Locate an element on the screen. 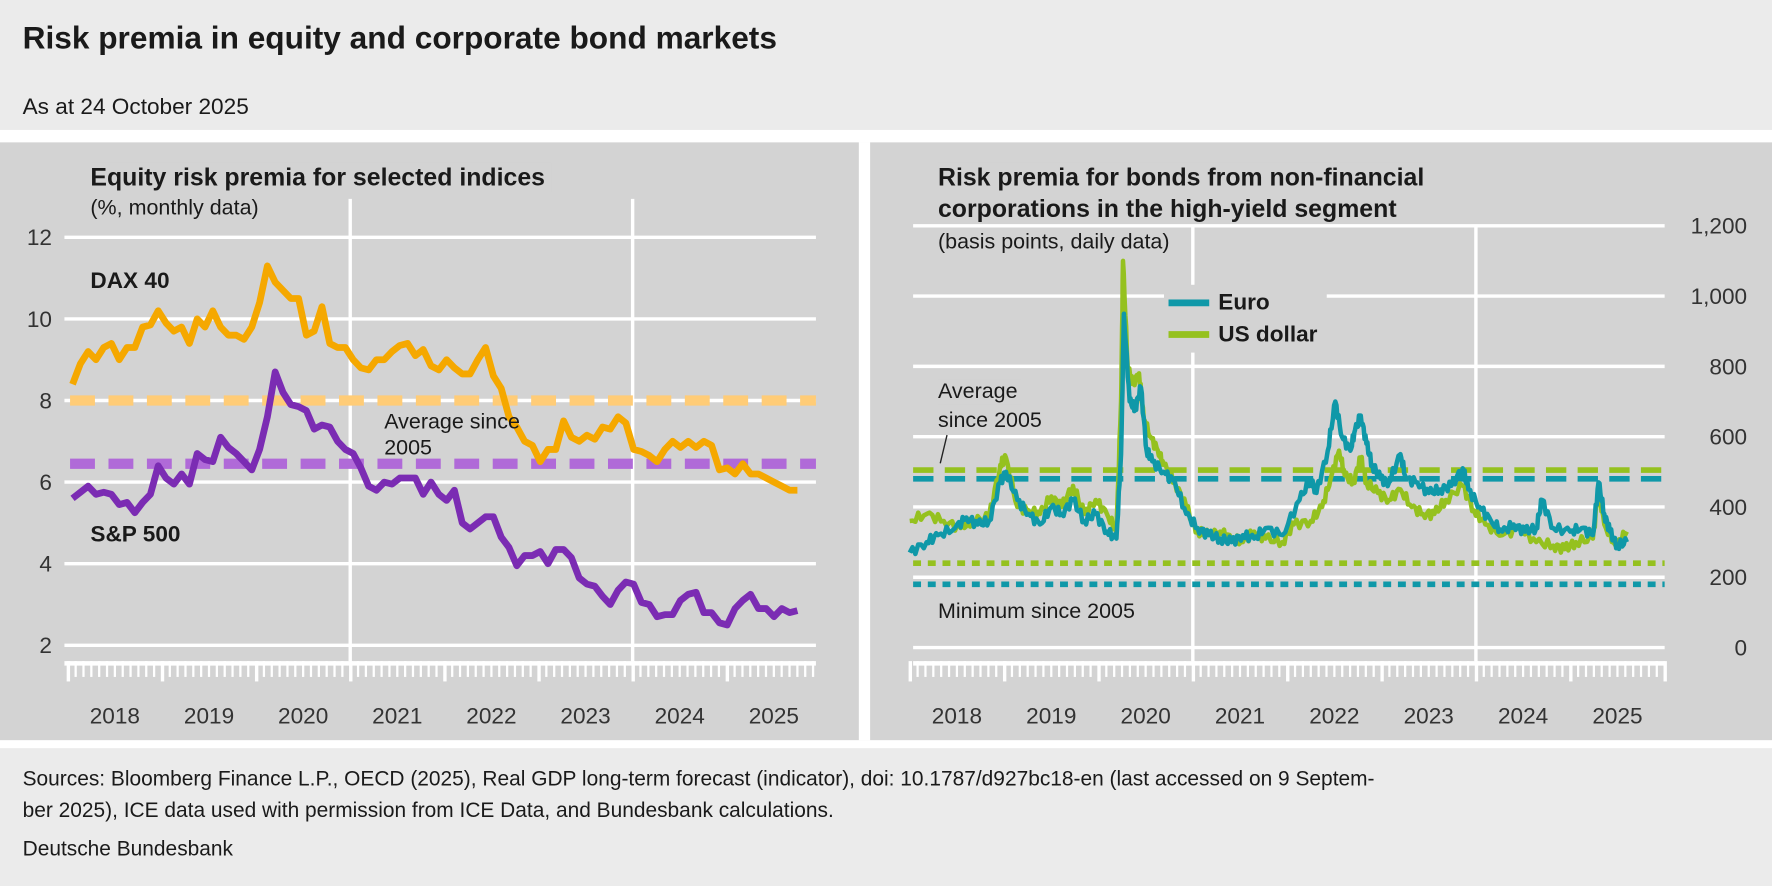 The height and width of the screenshot is (886, 1772). dax-line is located at coordinates (433, 378).